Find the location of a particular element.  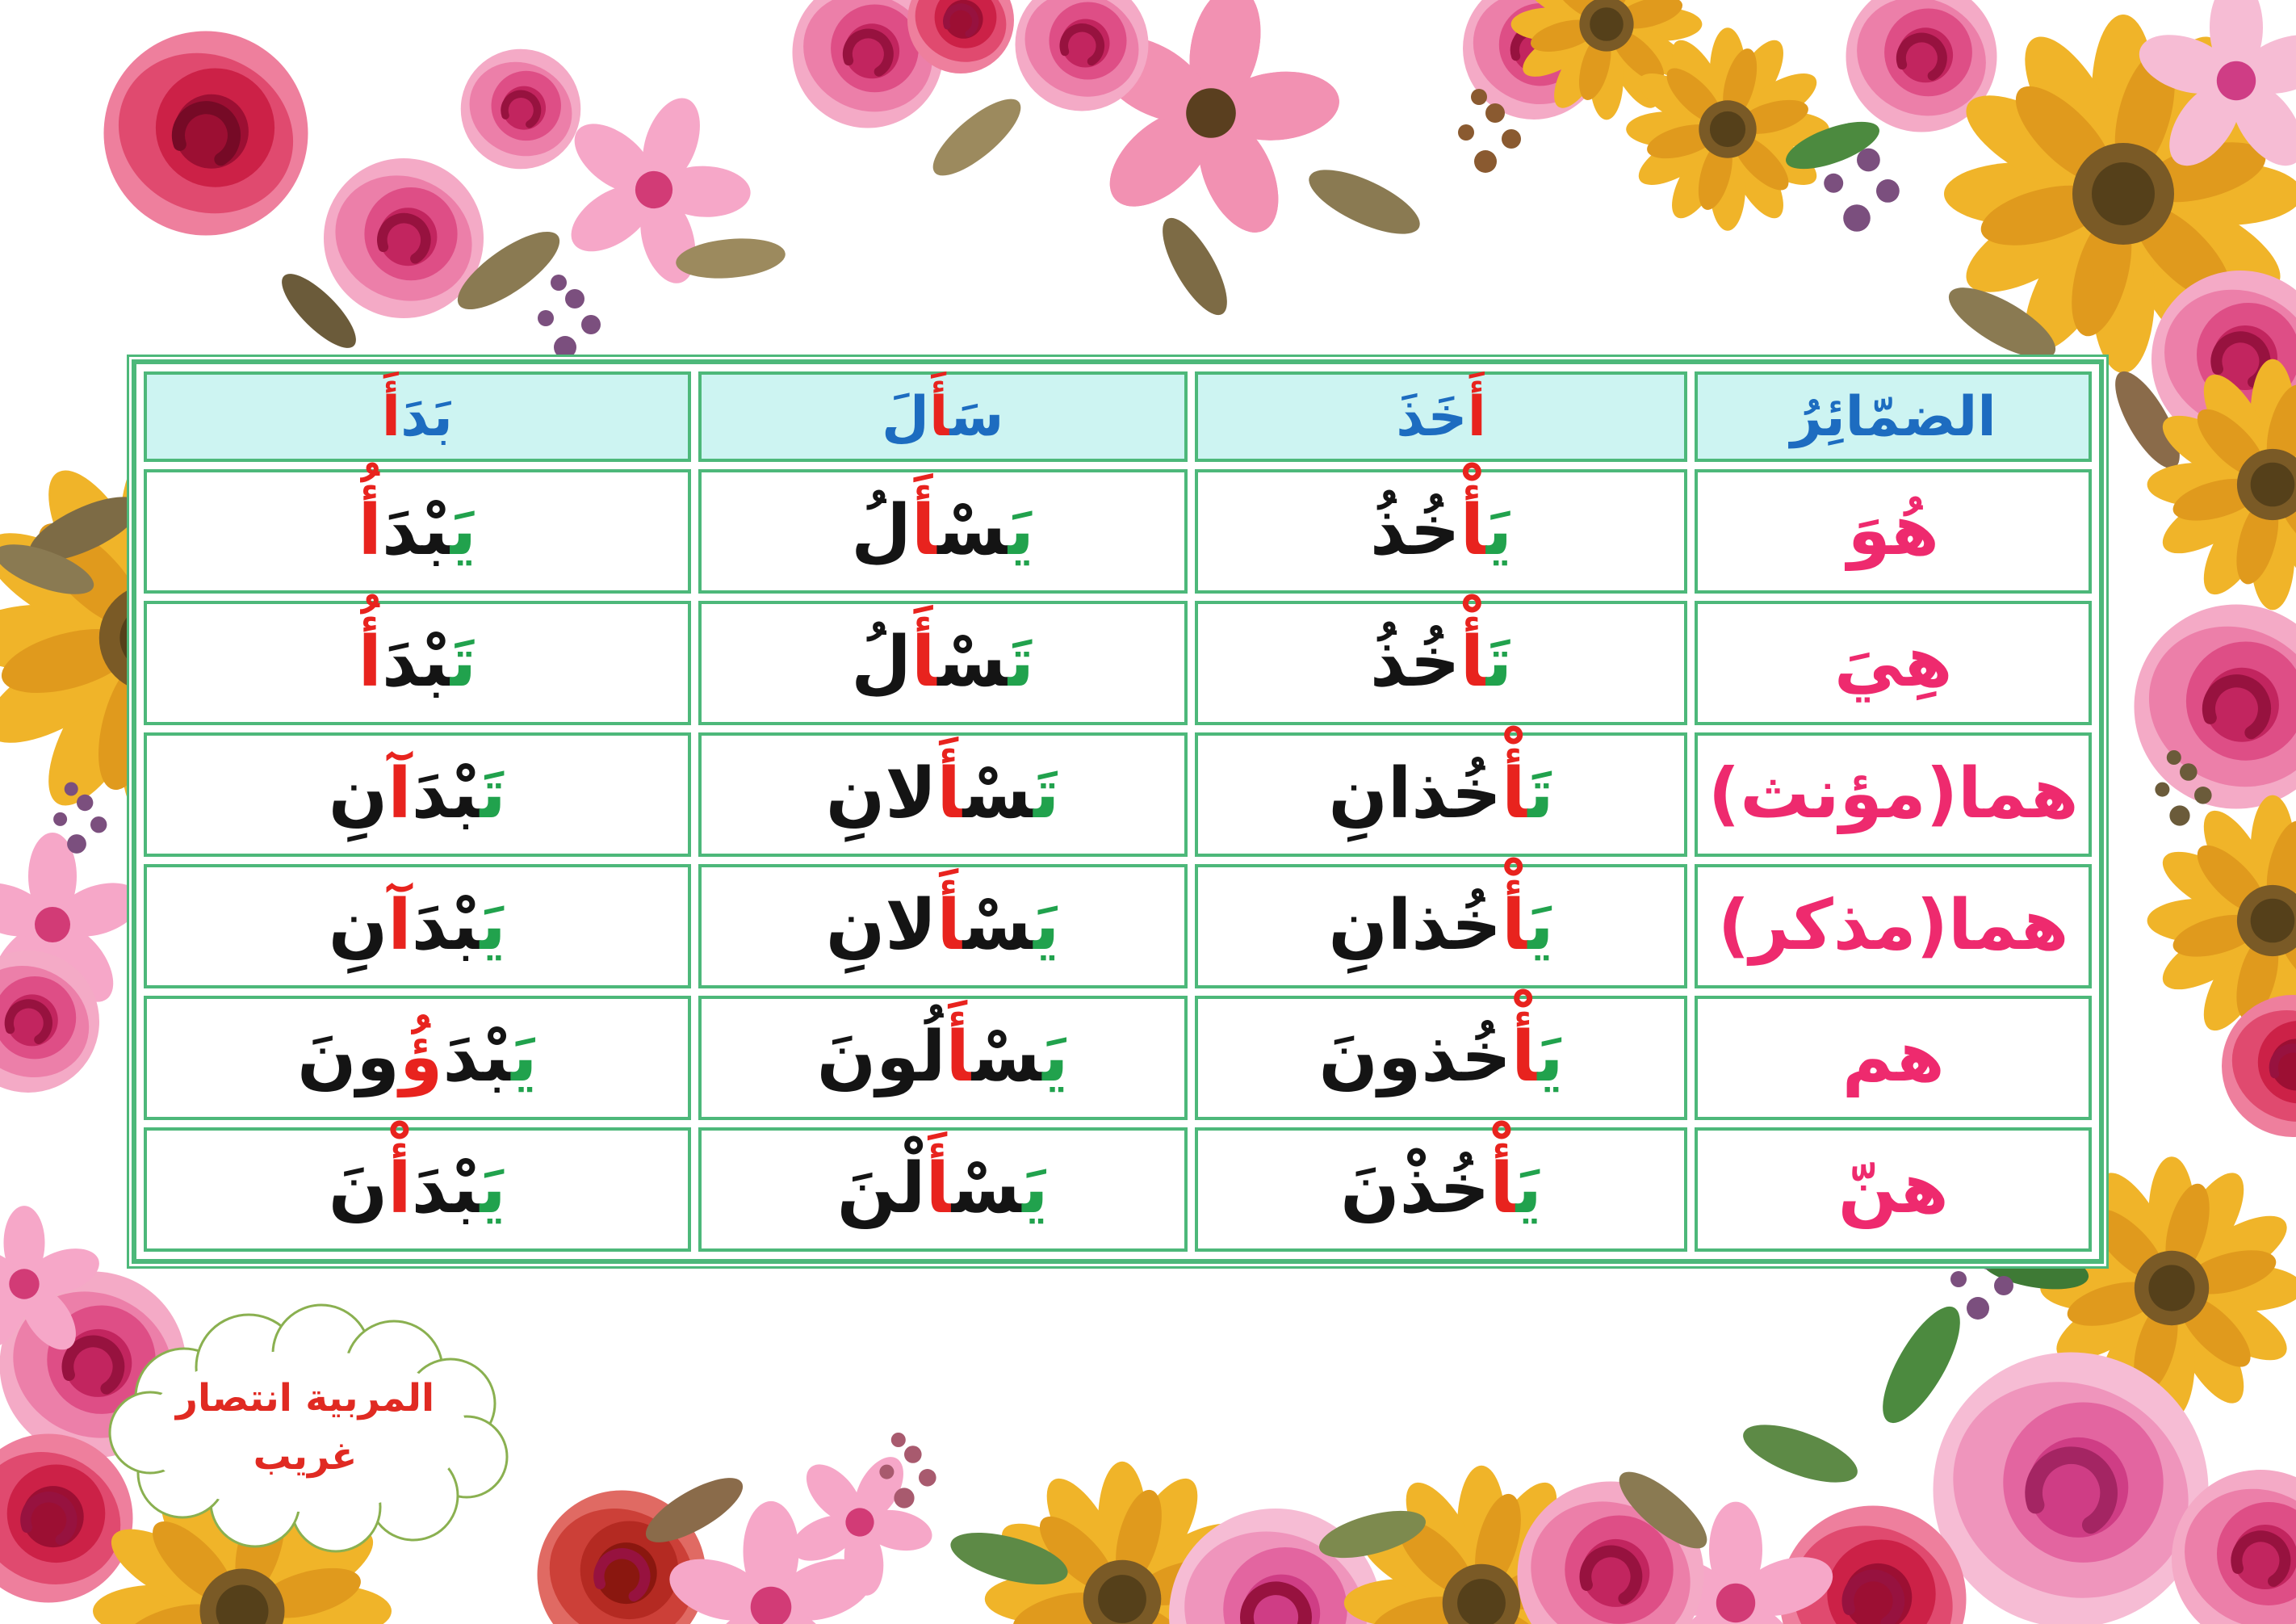

verb-cell: يَ‍‍سْ‍‍أَلْنَ is located at coordinates (943, 1189).